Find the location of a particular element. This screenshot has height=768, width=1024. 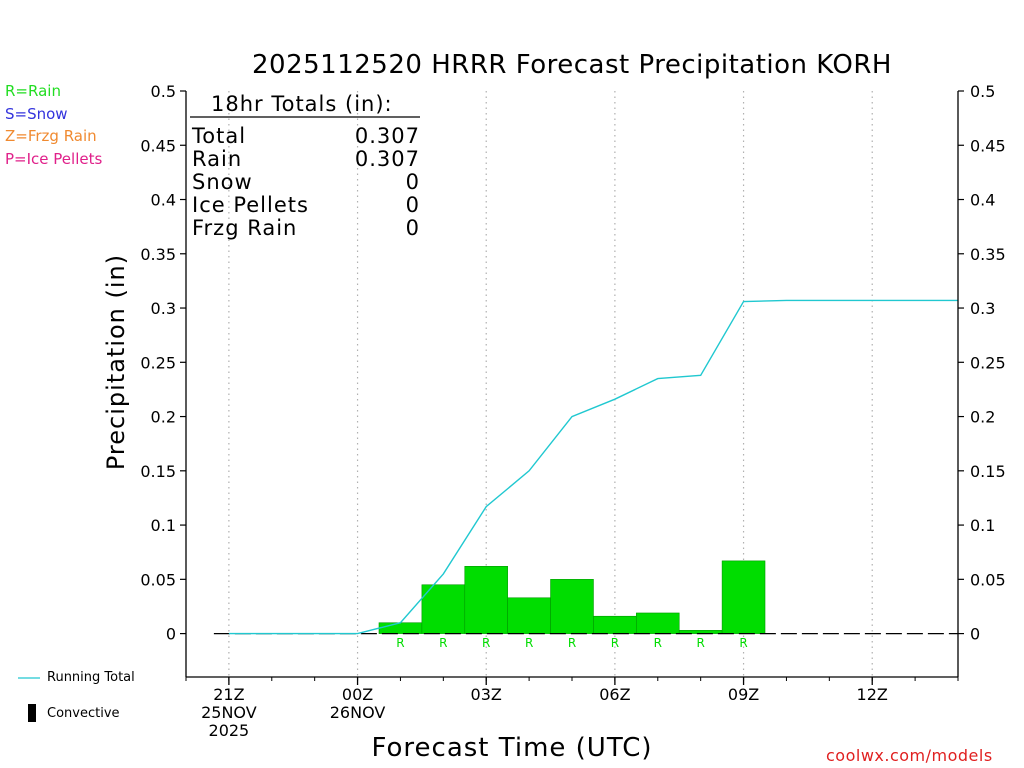

totals-row-total: Total 0.307 is located at coordinates (306, 136).